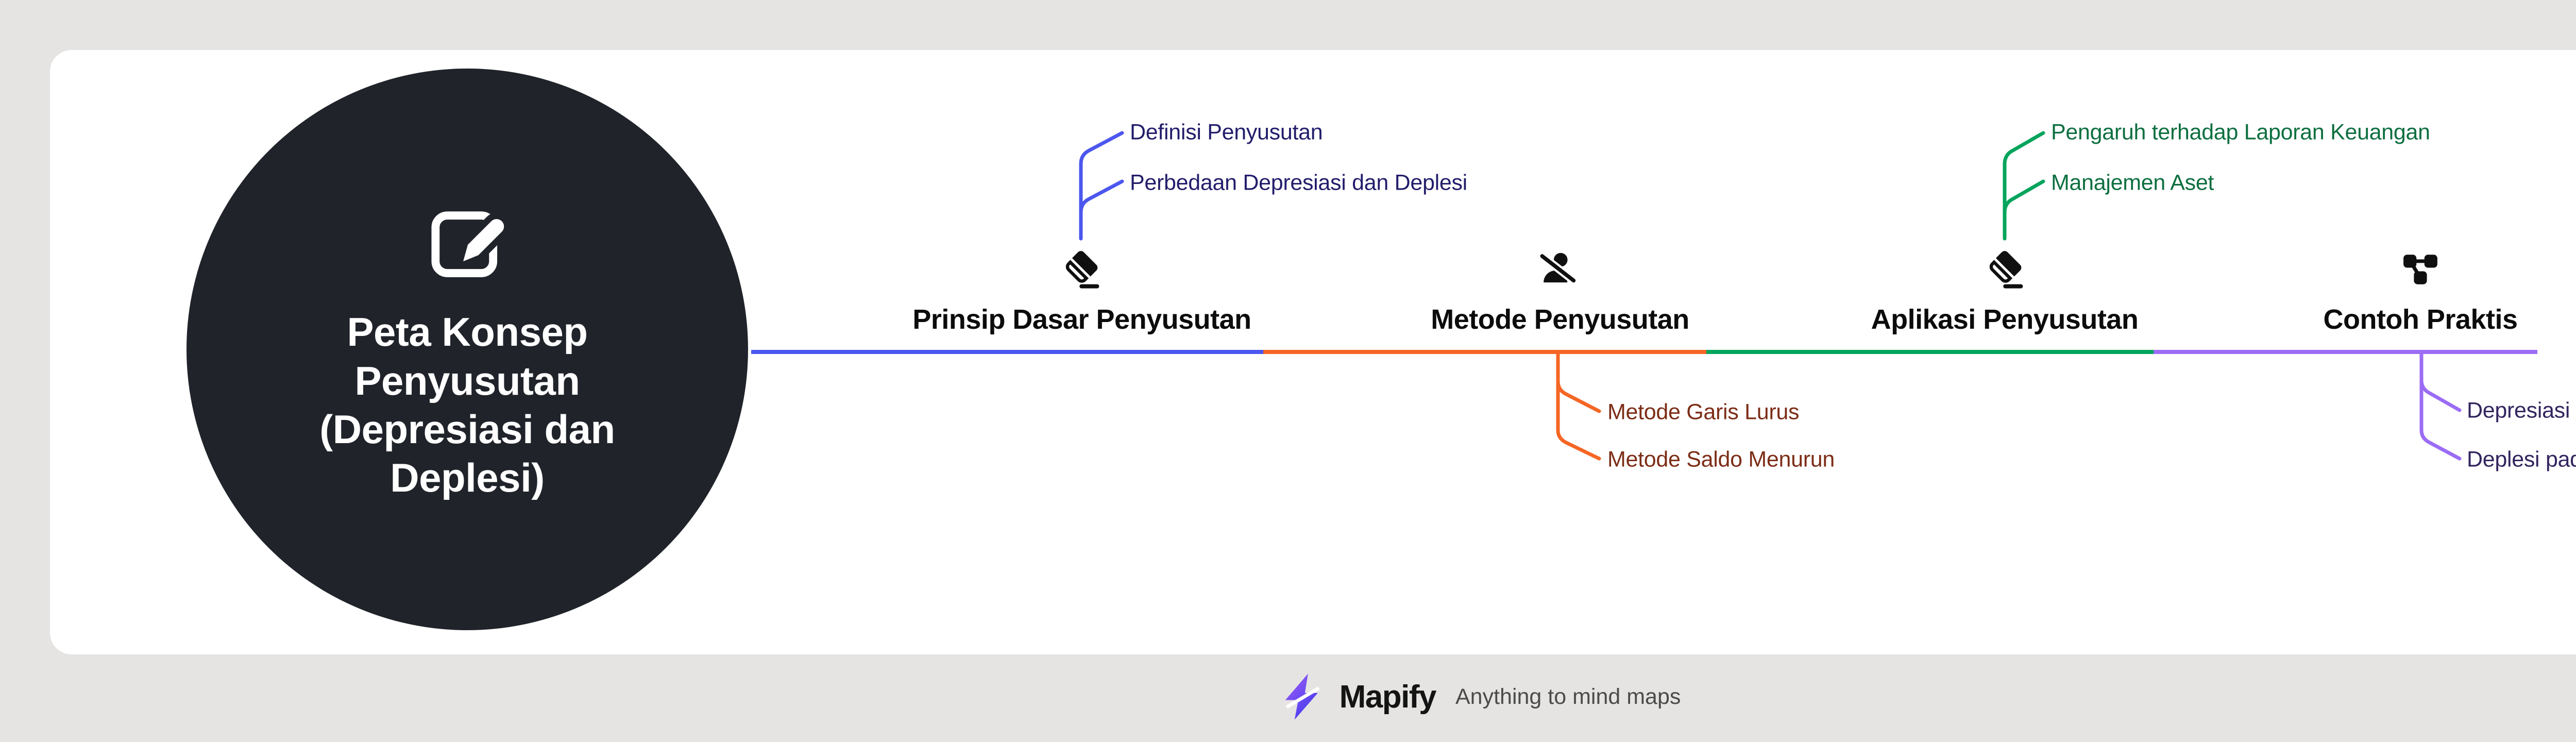 The height and width of the screenshot is (742, 2576). Describe the element at coordinates (2005, 319) in the screenshot. I see `branch-node-aplikasi: Aplikasi Penyusutan` at that location.